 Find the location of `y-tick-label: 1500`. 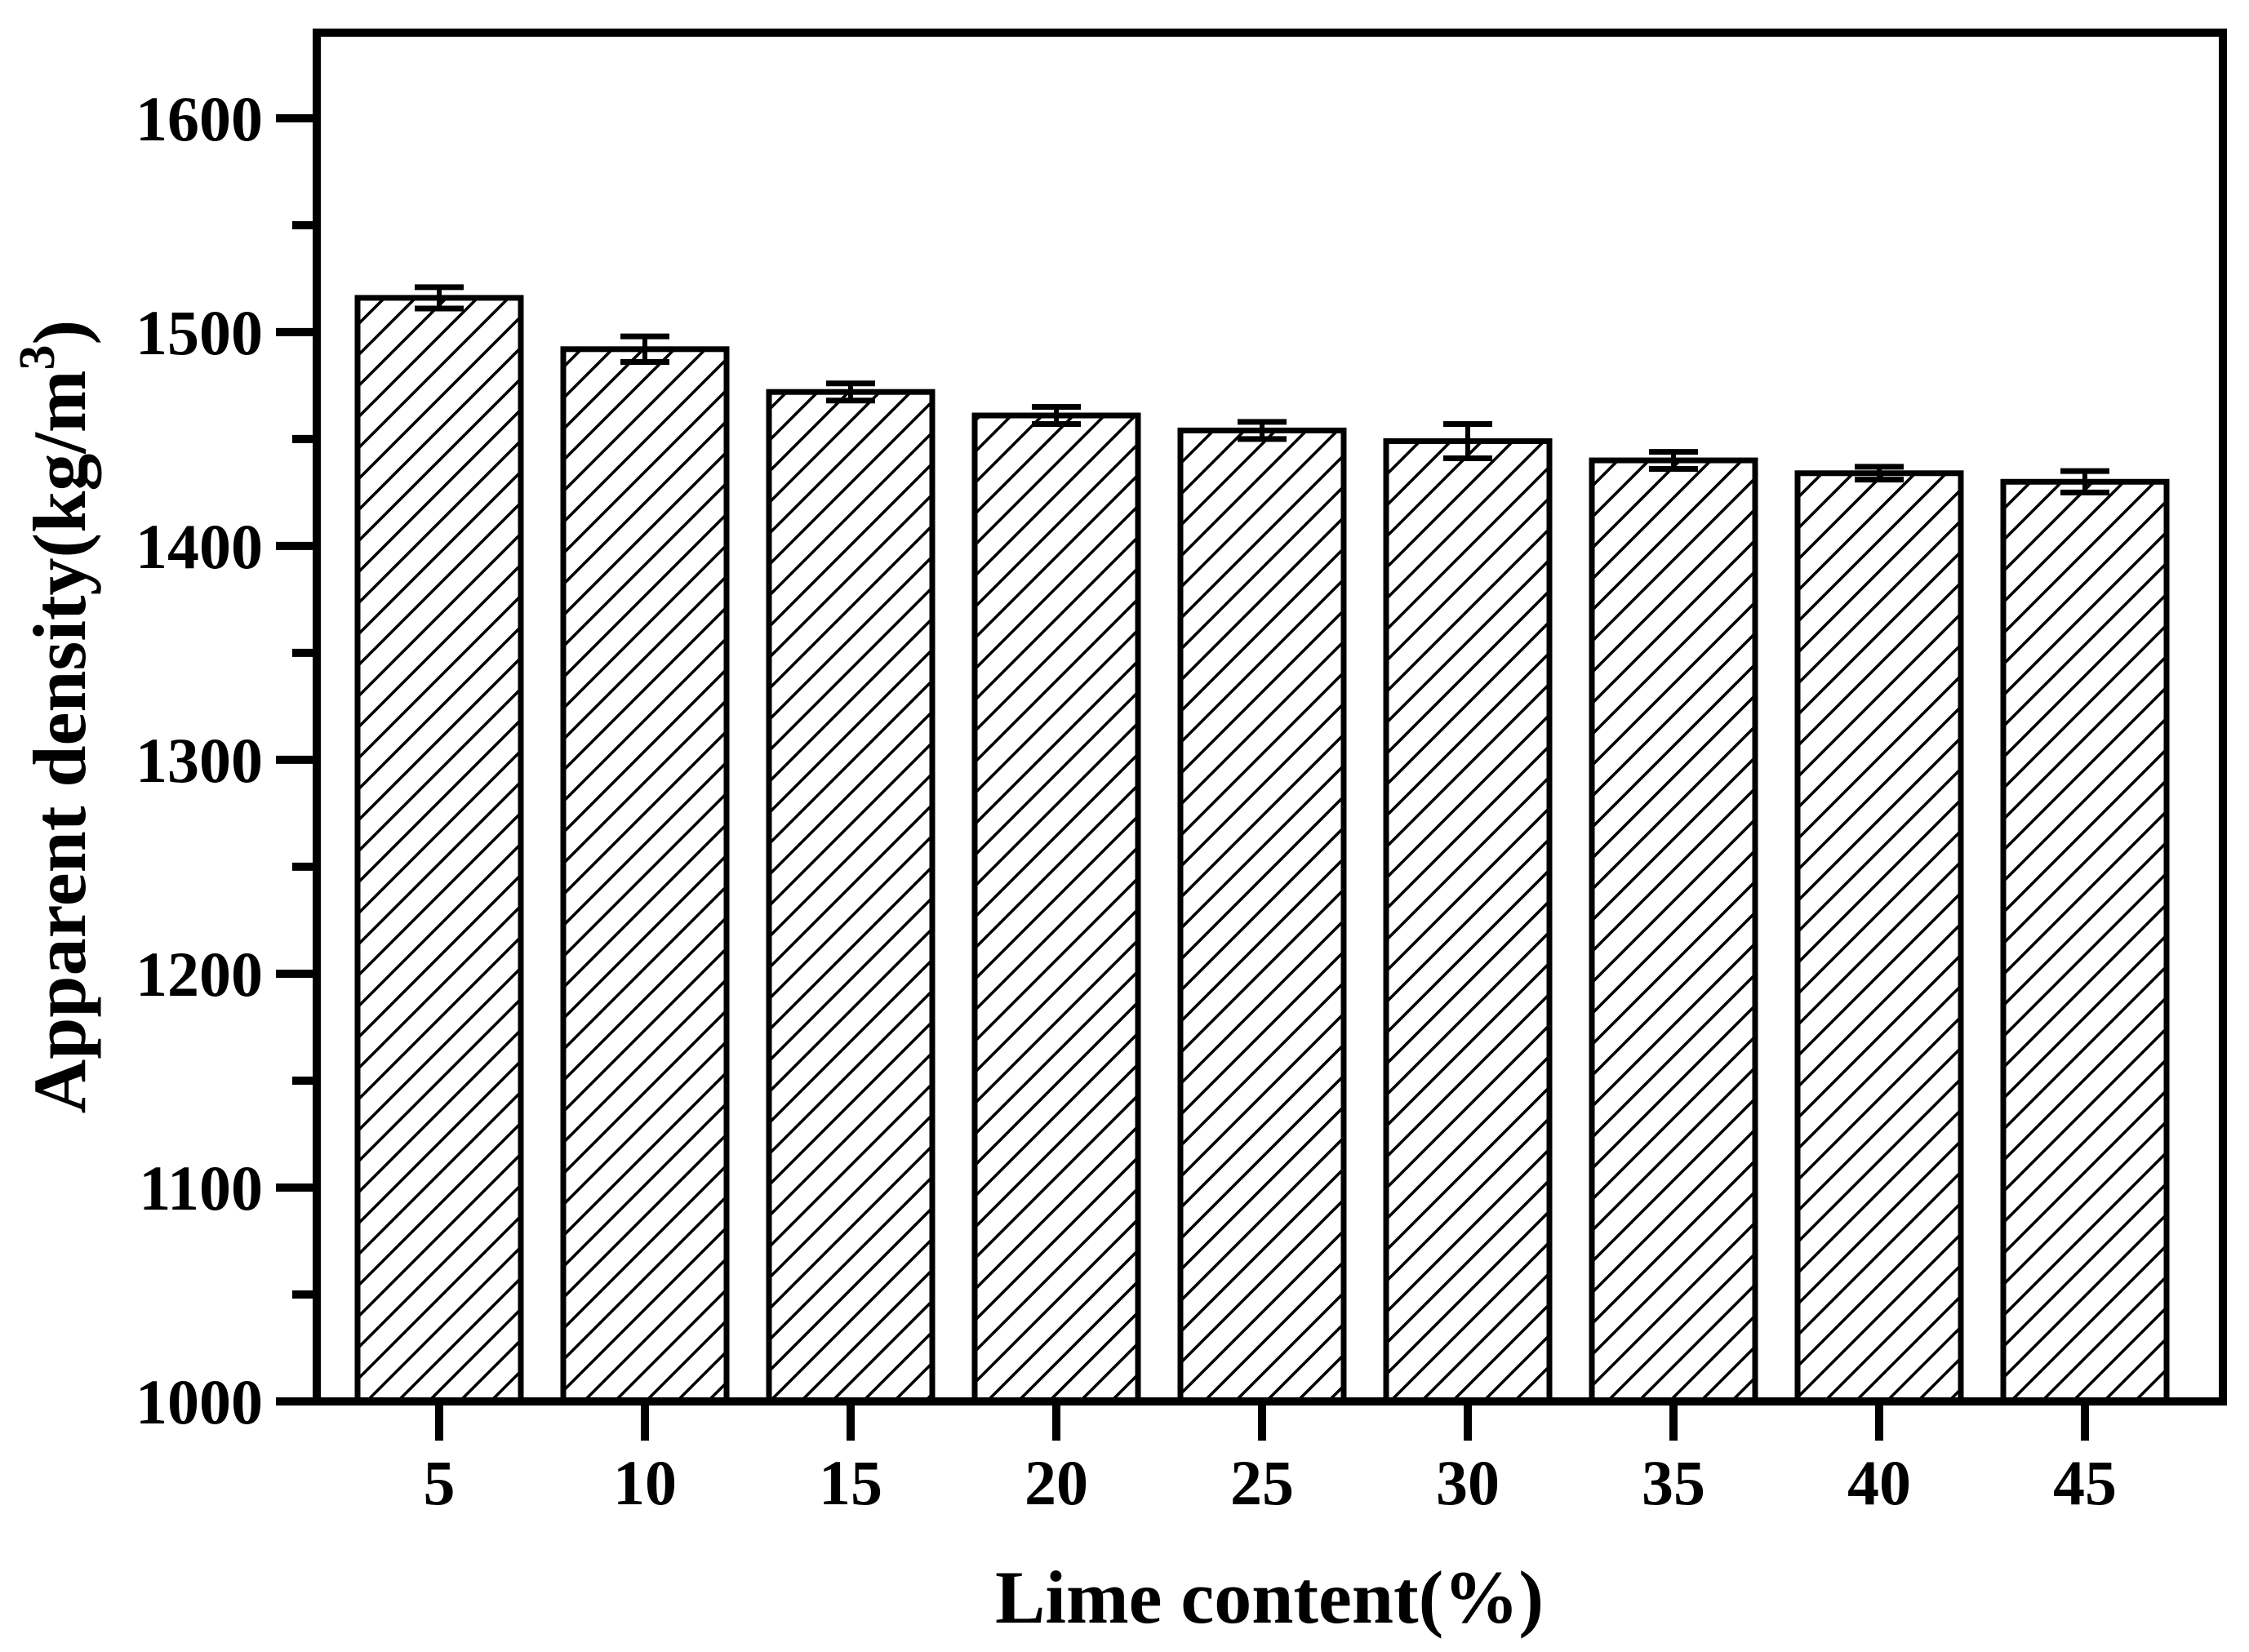

y-tick-label: 1500 is located at coordinates (199, 332).